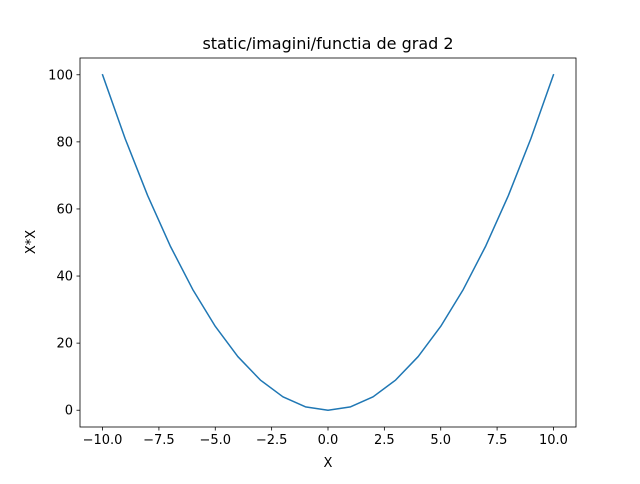  Describe the element at coordinates (60, 75) in the screenshot. I see `y-tick-label: 100` at that location.